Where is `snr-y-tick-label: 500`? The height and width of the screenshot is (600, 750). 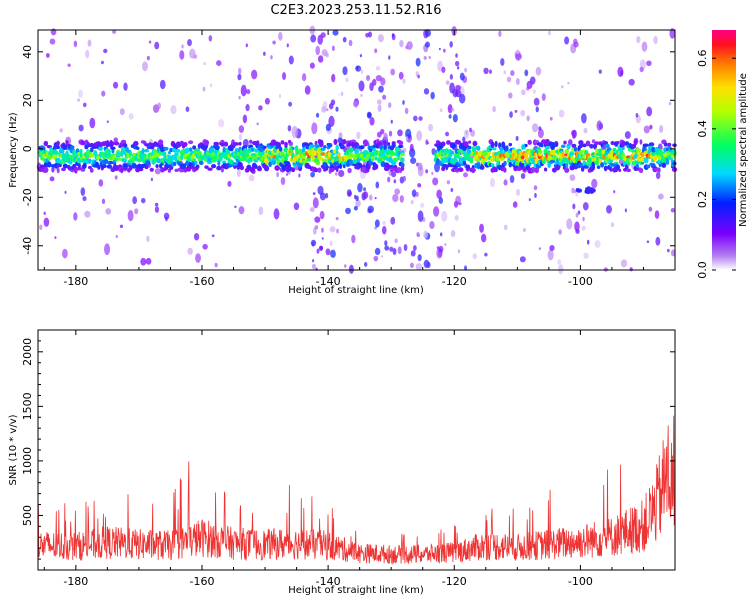
snr-y-tick-label: 500 is located at coordinates (27, 515).